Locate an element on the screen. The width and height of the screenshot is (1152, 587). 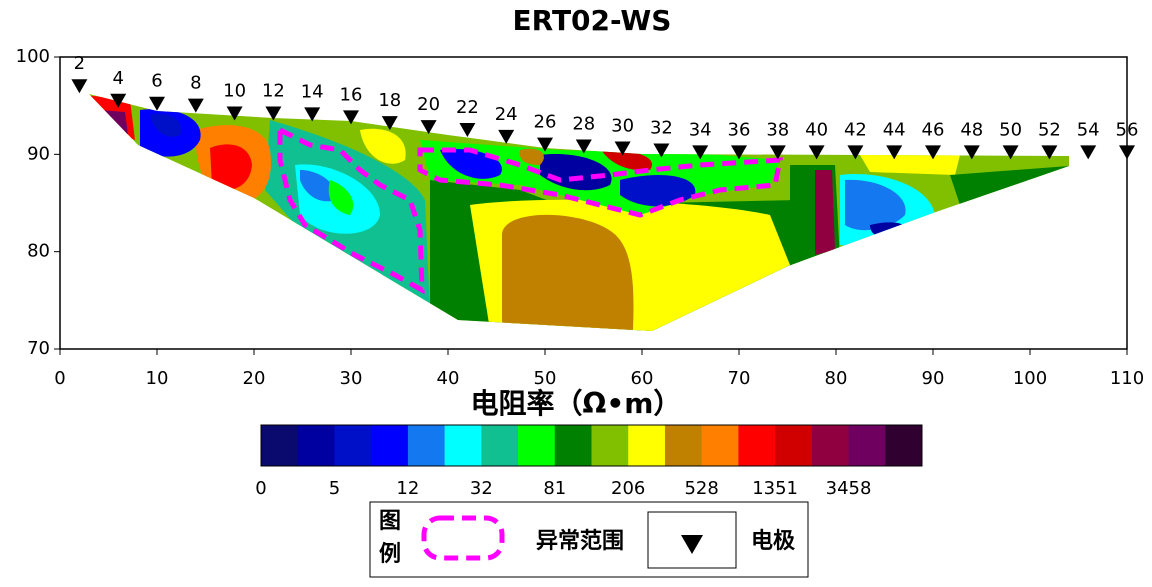
colorbar-tick-label: 0 is located at coordinates (260, 488).